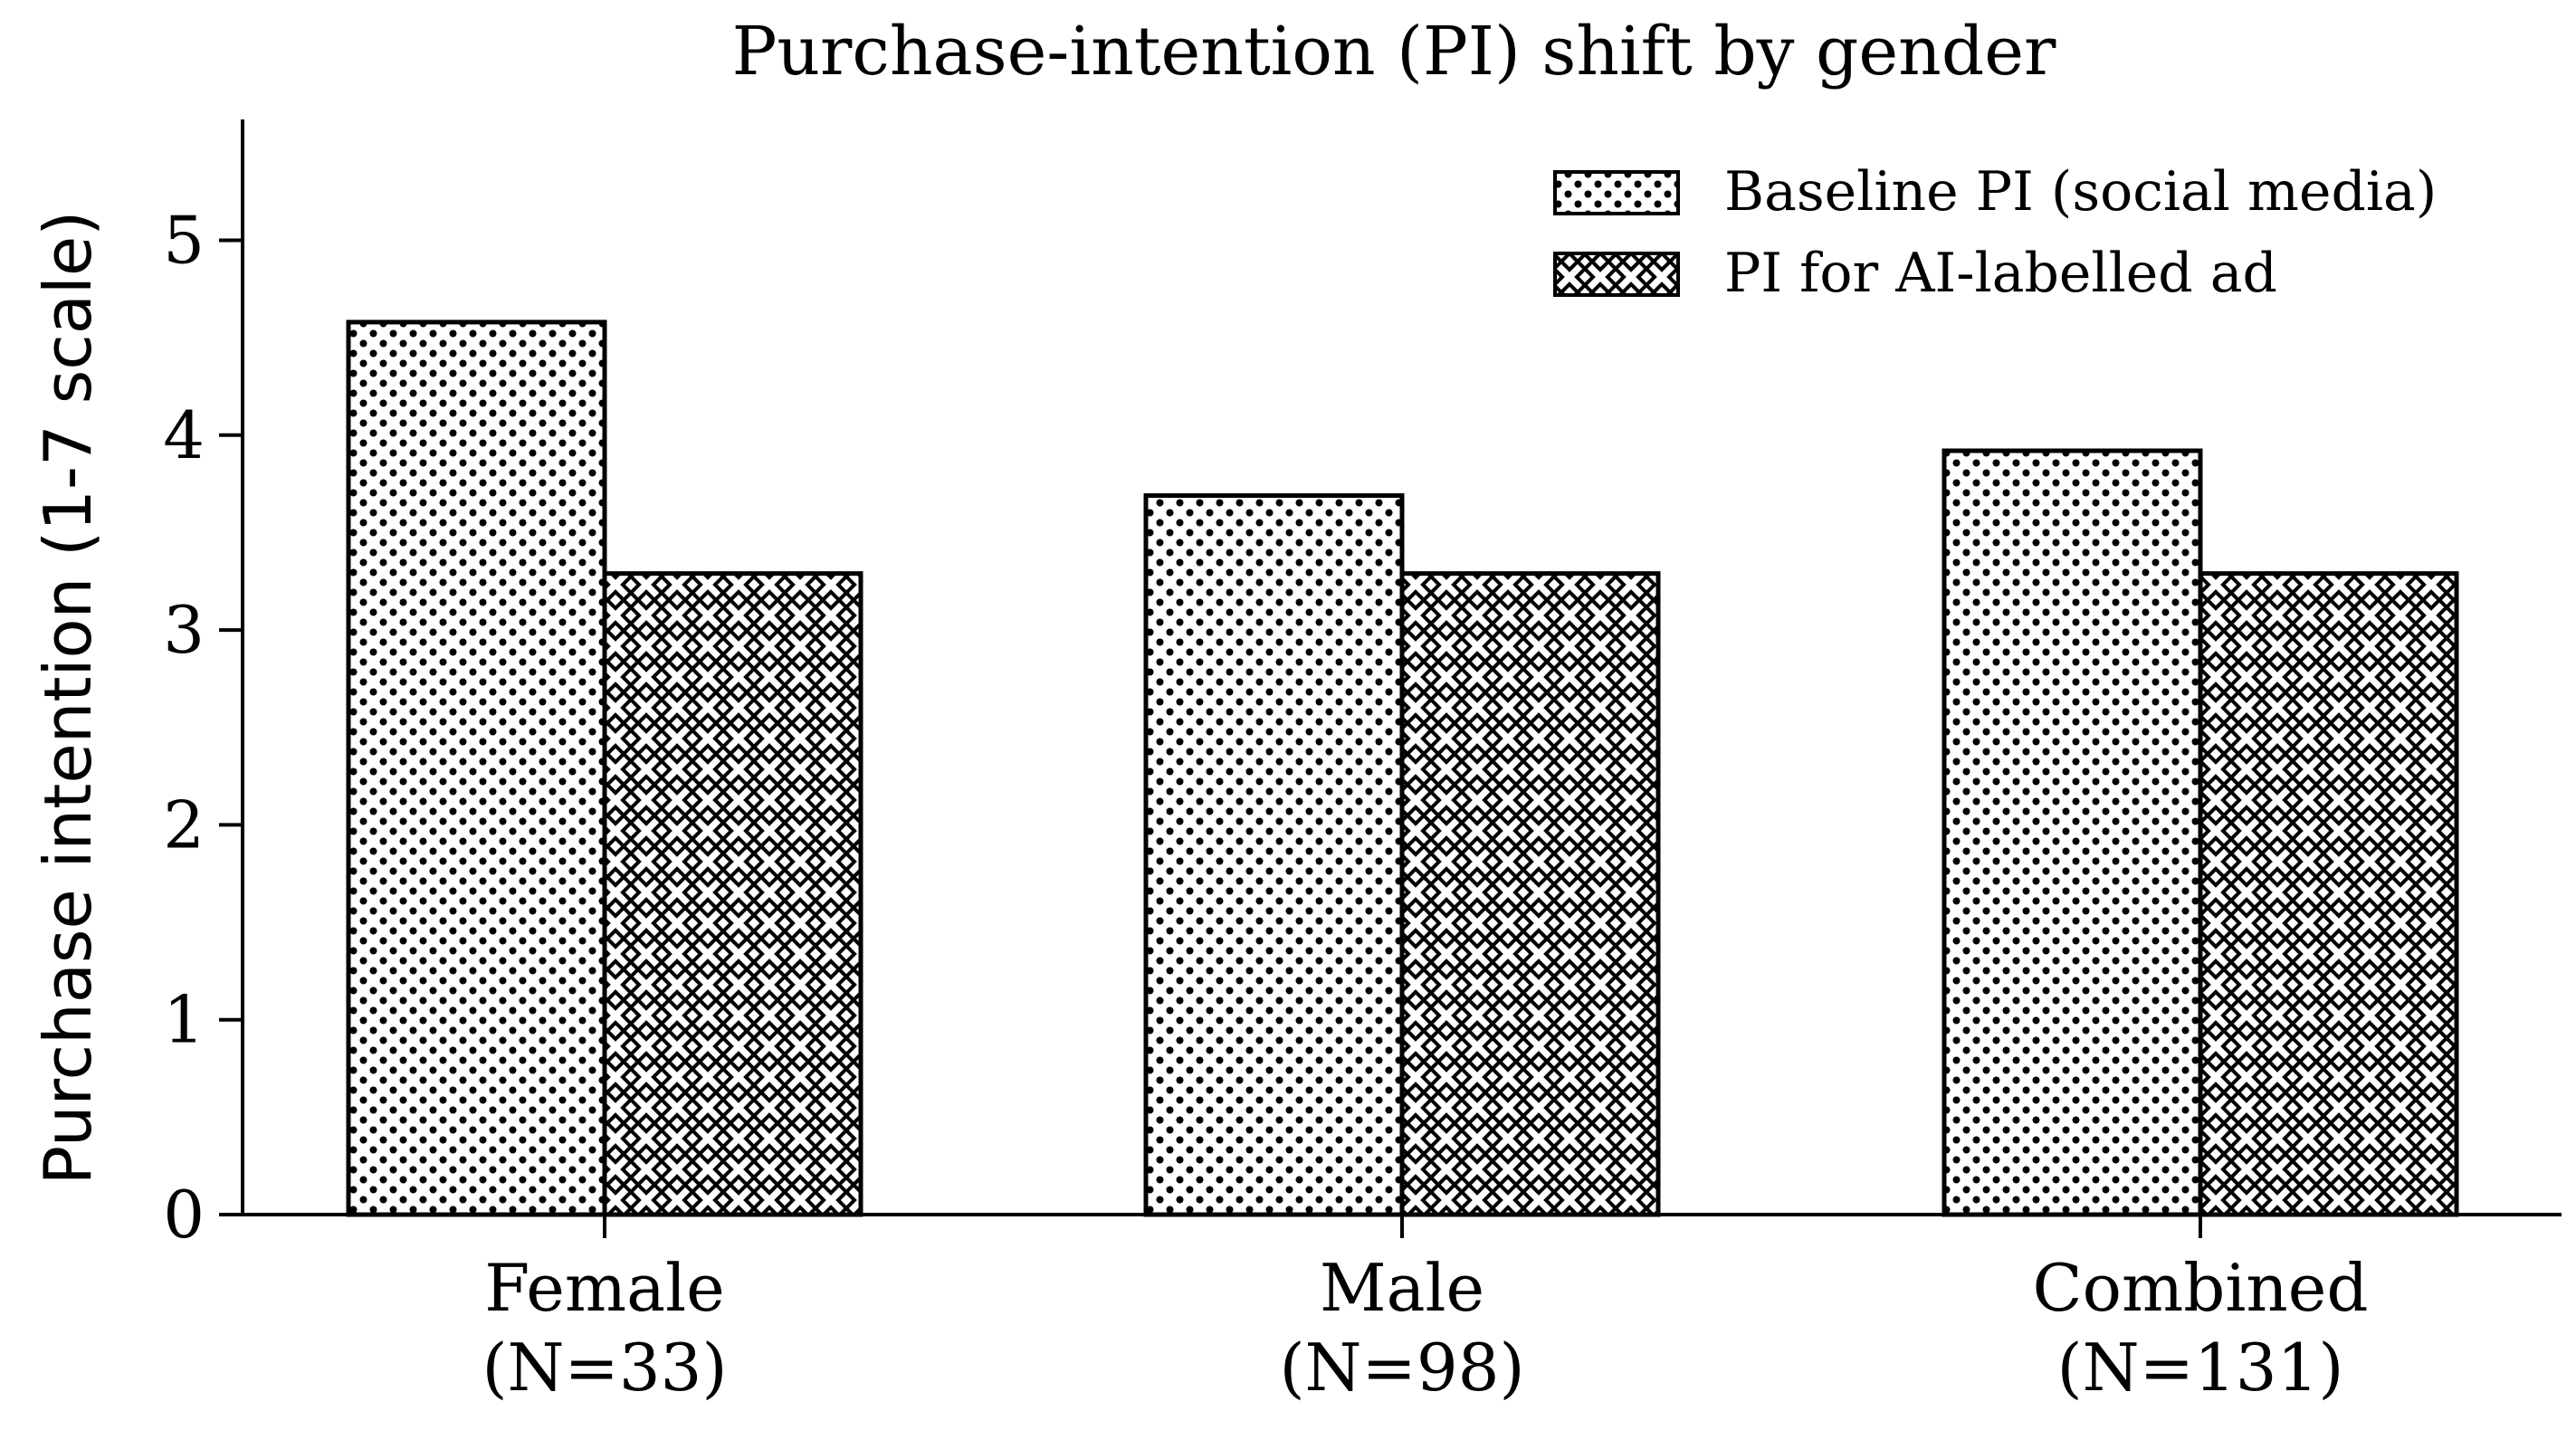 Image resolution: width=2576 pixels, height=1430 pixels. I want to click on y-axis-ticks: 0 1 2 3 4 5, so click(203, 728).